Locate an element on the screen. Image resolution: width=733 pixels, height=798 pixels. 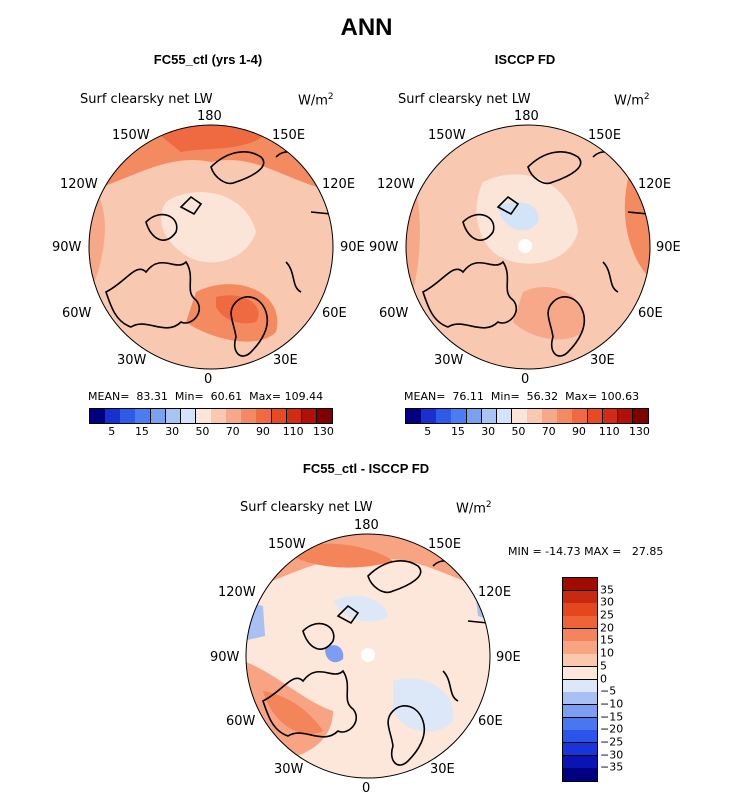
panel-2-lon-180: 180 is located at coordinates (526, 116).